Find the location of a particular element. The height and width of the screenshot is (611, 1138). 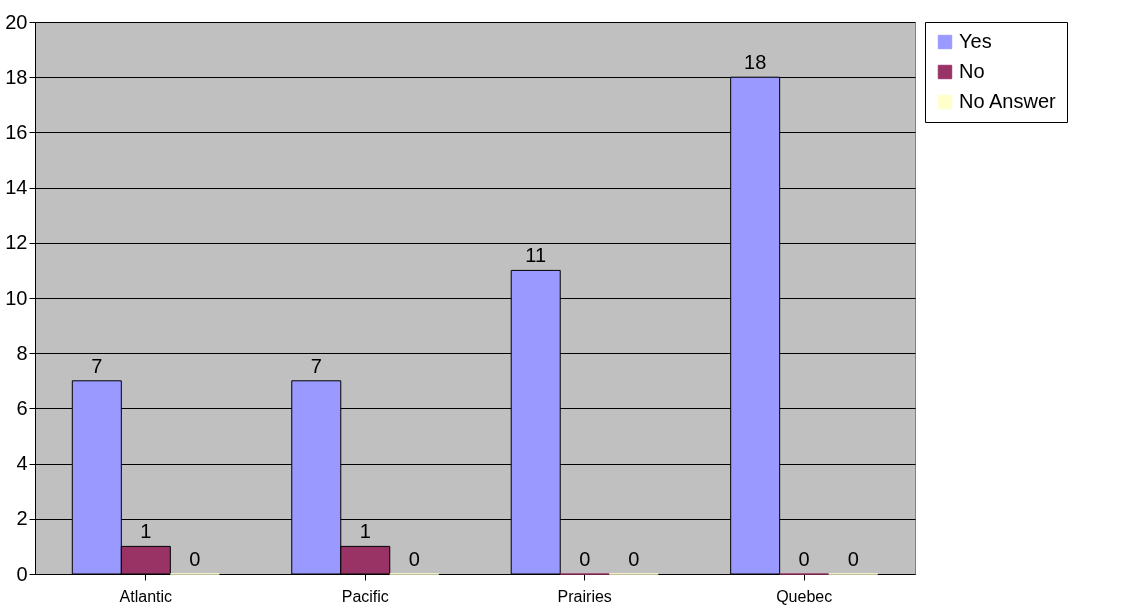

y-tick-label: 4 is located at coordinates (22, 463).